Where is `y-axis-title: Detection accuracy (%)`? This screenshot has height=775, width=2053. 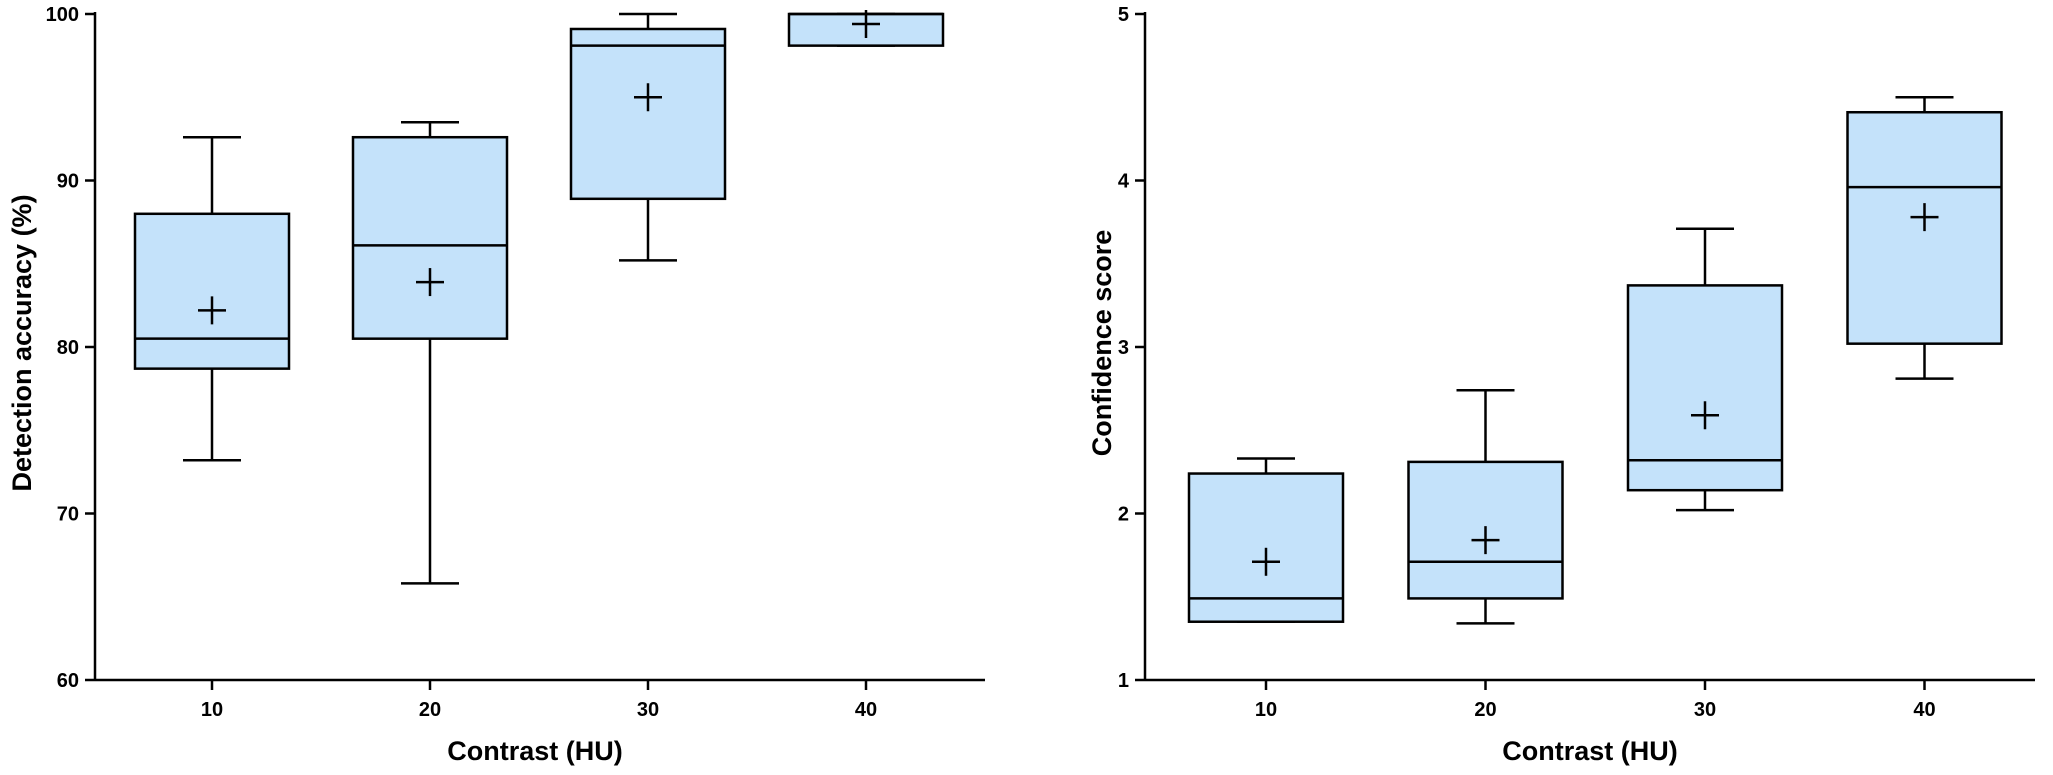
y-axis-title: Detection accuracy (%) is located at coordinates (22, 342).